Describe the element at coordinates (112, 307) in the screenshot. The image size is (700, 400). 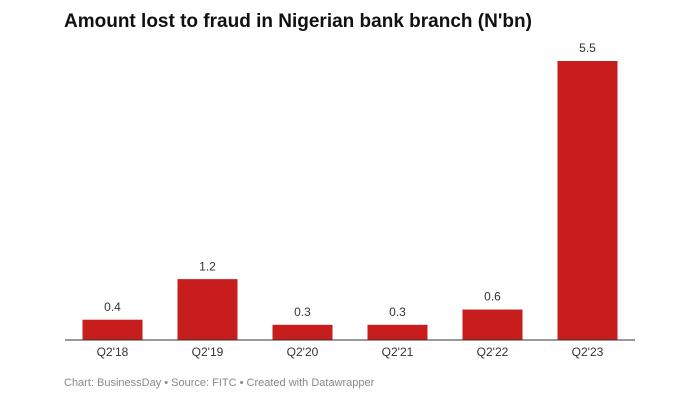
I see `value-label: 0.4` at that location.